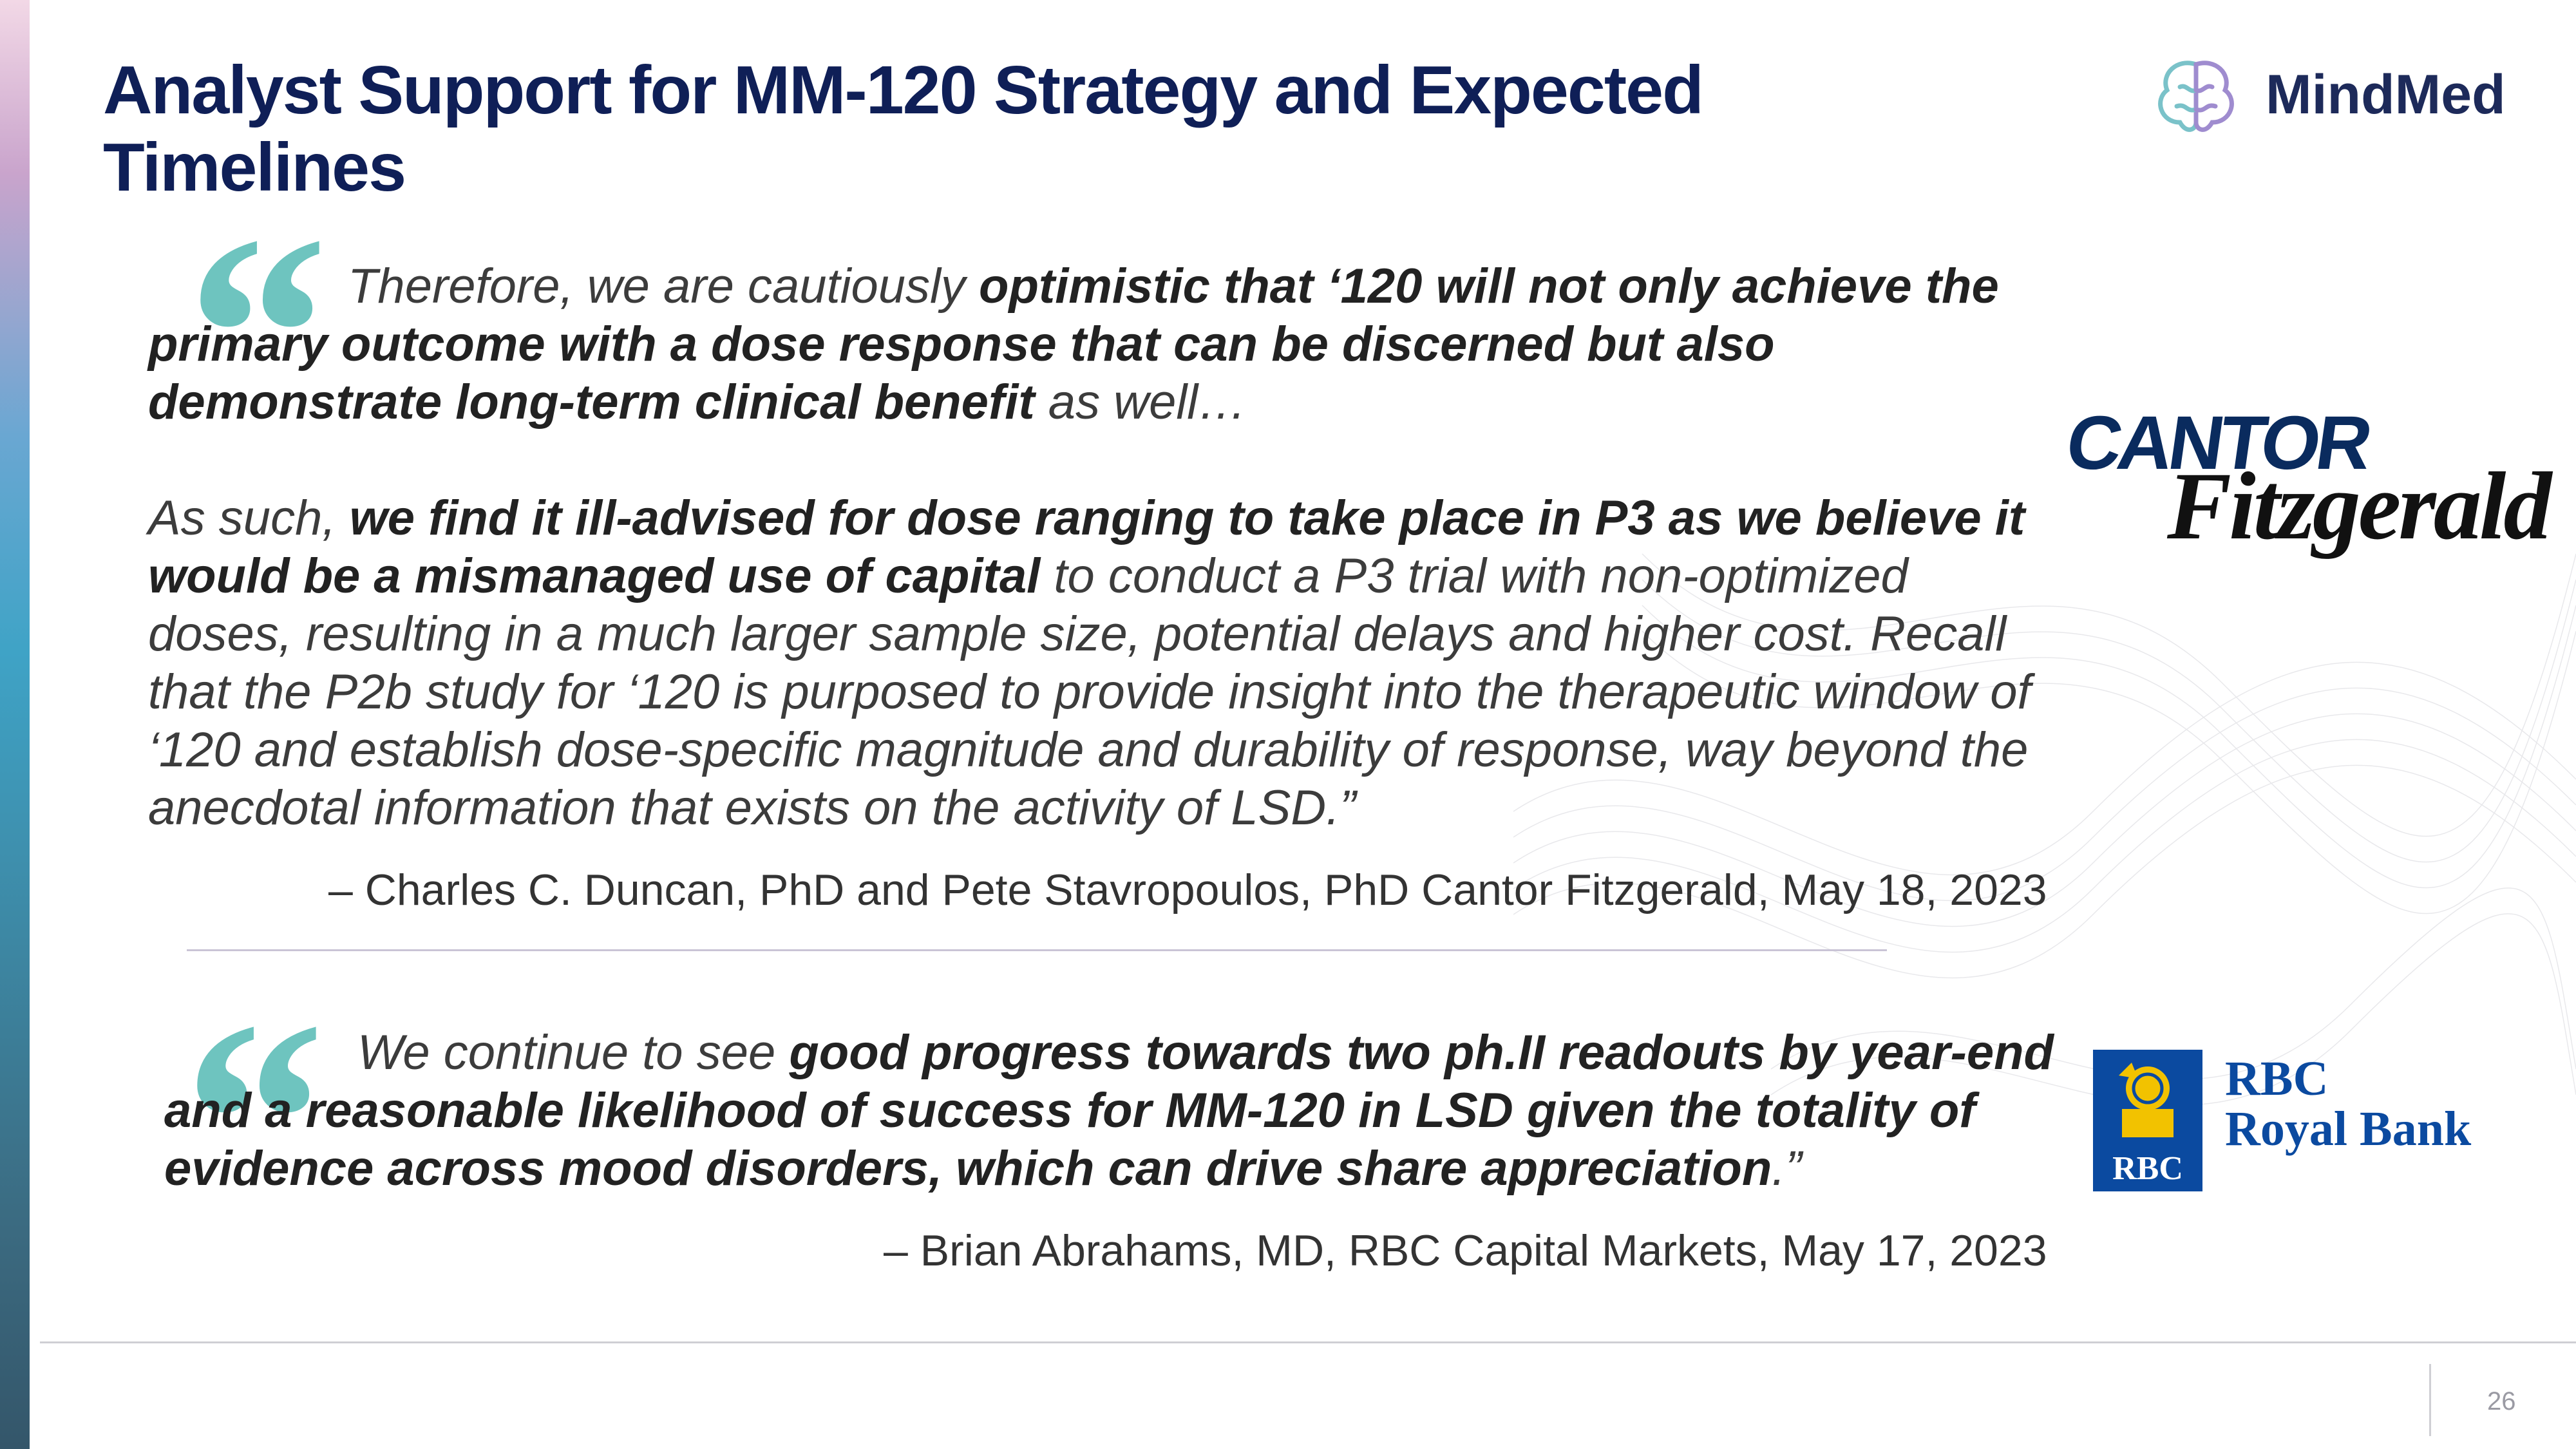  What do you see at coordinates (15, 724) in the screenshot?
I see `side-accent-bar` at bounding box center [15, 724].